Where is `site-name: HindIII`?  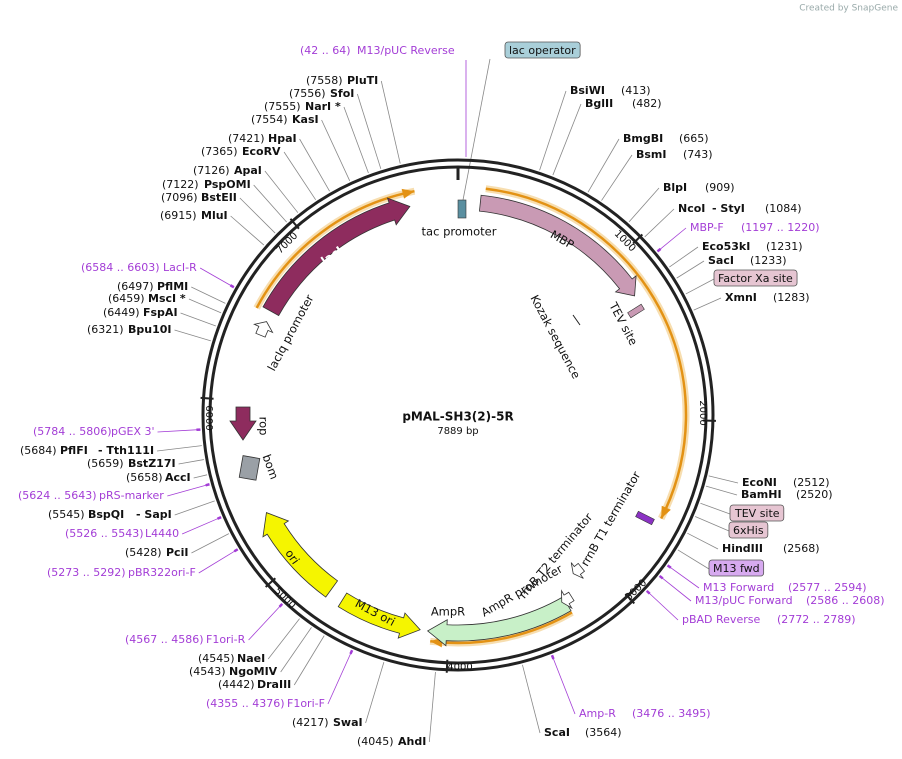 site-name: HindIII is located at coordinates (742, 548).